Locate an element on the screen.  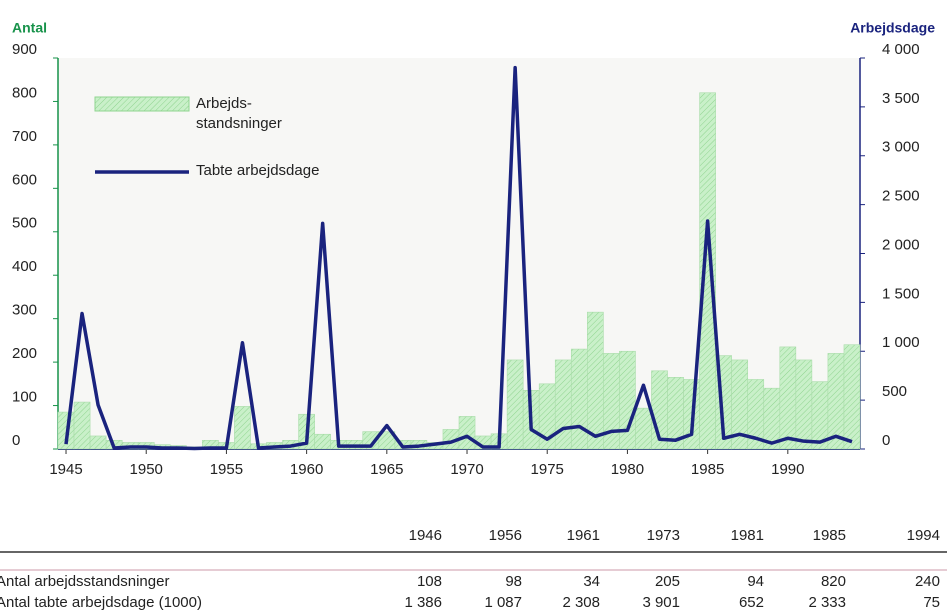
table-cell: 1 087 is located at coordinates (503, 602).